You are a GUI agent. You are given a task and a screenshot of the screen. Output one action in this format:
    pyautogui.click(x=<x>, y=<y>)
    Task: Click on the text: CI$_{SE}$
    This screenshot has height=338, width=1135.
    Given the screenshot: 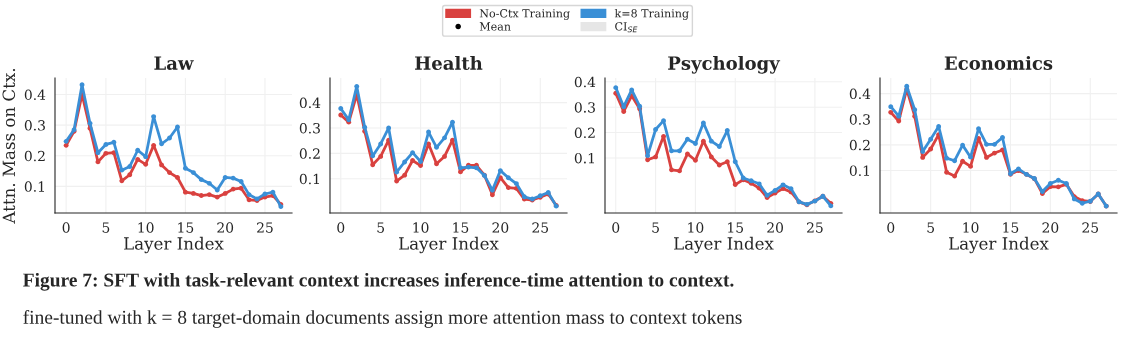 What is the action you would take?
    pyautogui.click(x=626, y=27)
    